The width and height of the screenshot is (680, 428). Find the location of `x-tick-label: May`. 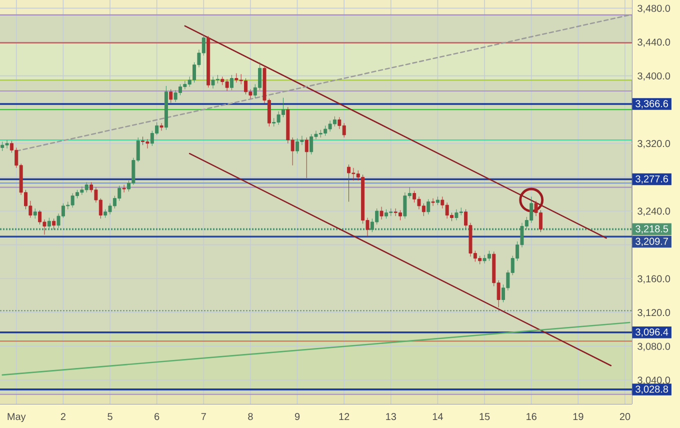

x-tick-label: May is located at coordinates (17, 417).